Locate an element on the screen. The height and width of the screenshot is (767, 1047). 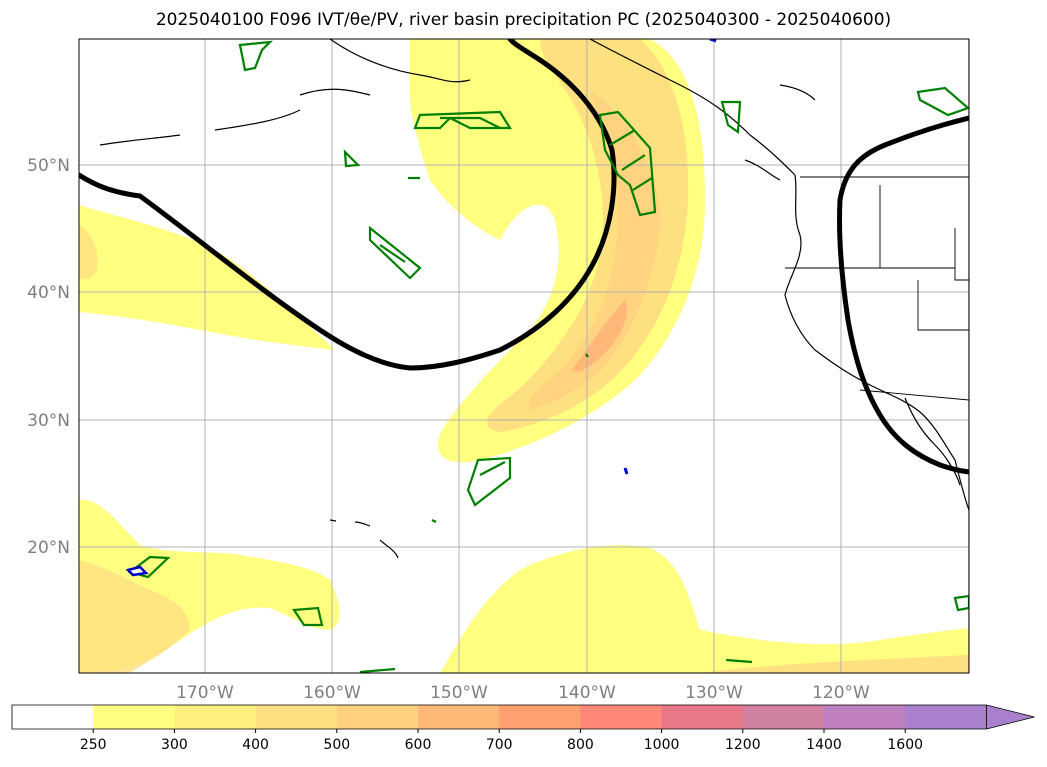
lon-label-140w: 140°W is located at coordinates (587, 693).